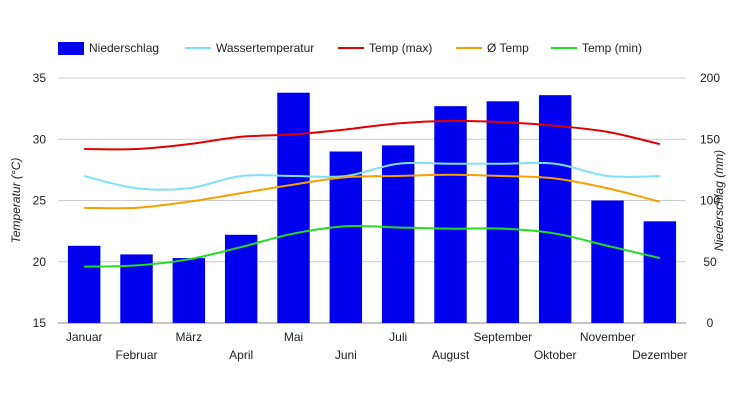 This screenshot has height=400, width=731. Describe the element at coordinates (136, 355) in the screenshot. I see `x-tick-label: Februar` at that location.